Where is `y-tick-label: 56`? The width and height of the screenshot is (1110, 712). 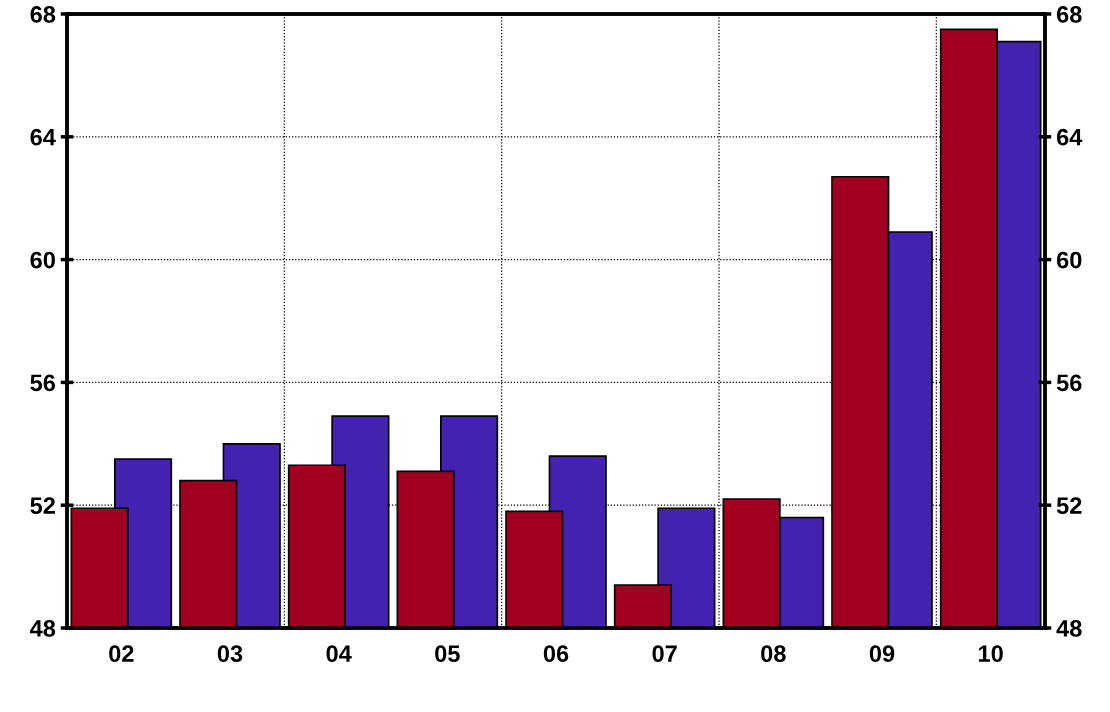 y-tick-label: 56 is located at coordinates (43, 383).